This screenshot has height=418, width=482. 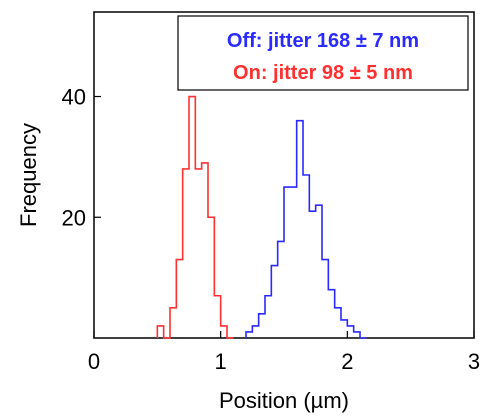 I want to click on legend-box, so click(x=323, y=53).